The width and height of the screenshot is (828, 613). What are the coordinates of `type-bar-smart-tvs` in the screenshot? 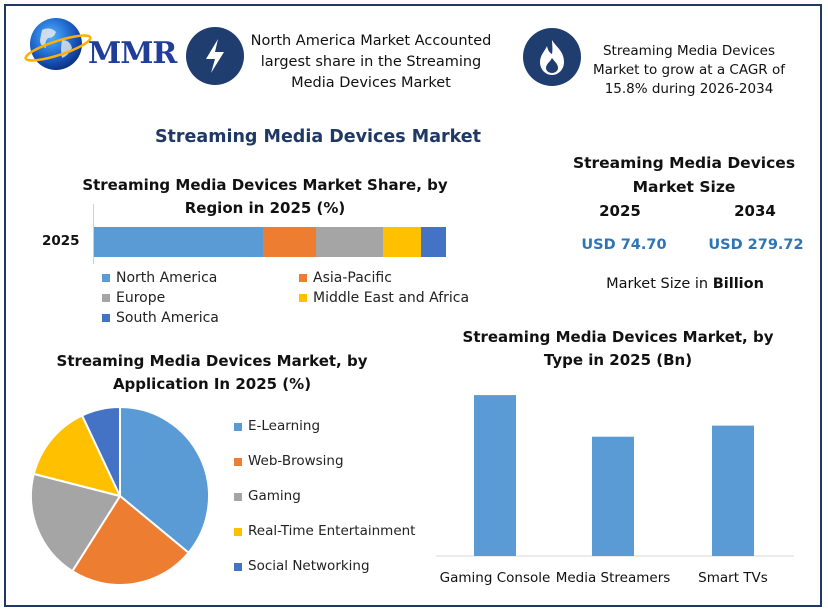 It's located at (733, 490).